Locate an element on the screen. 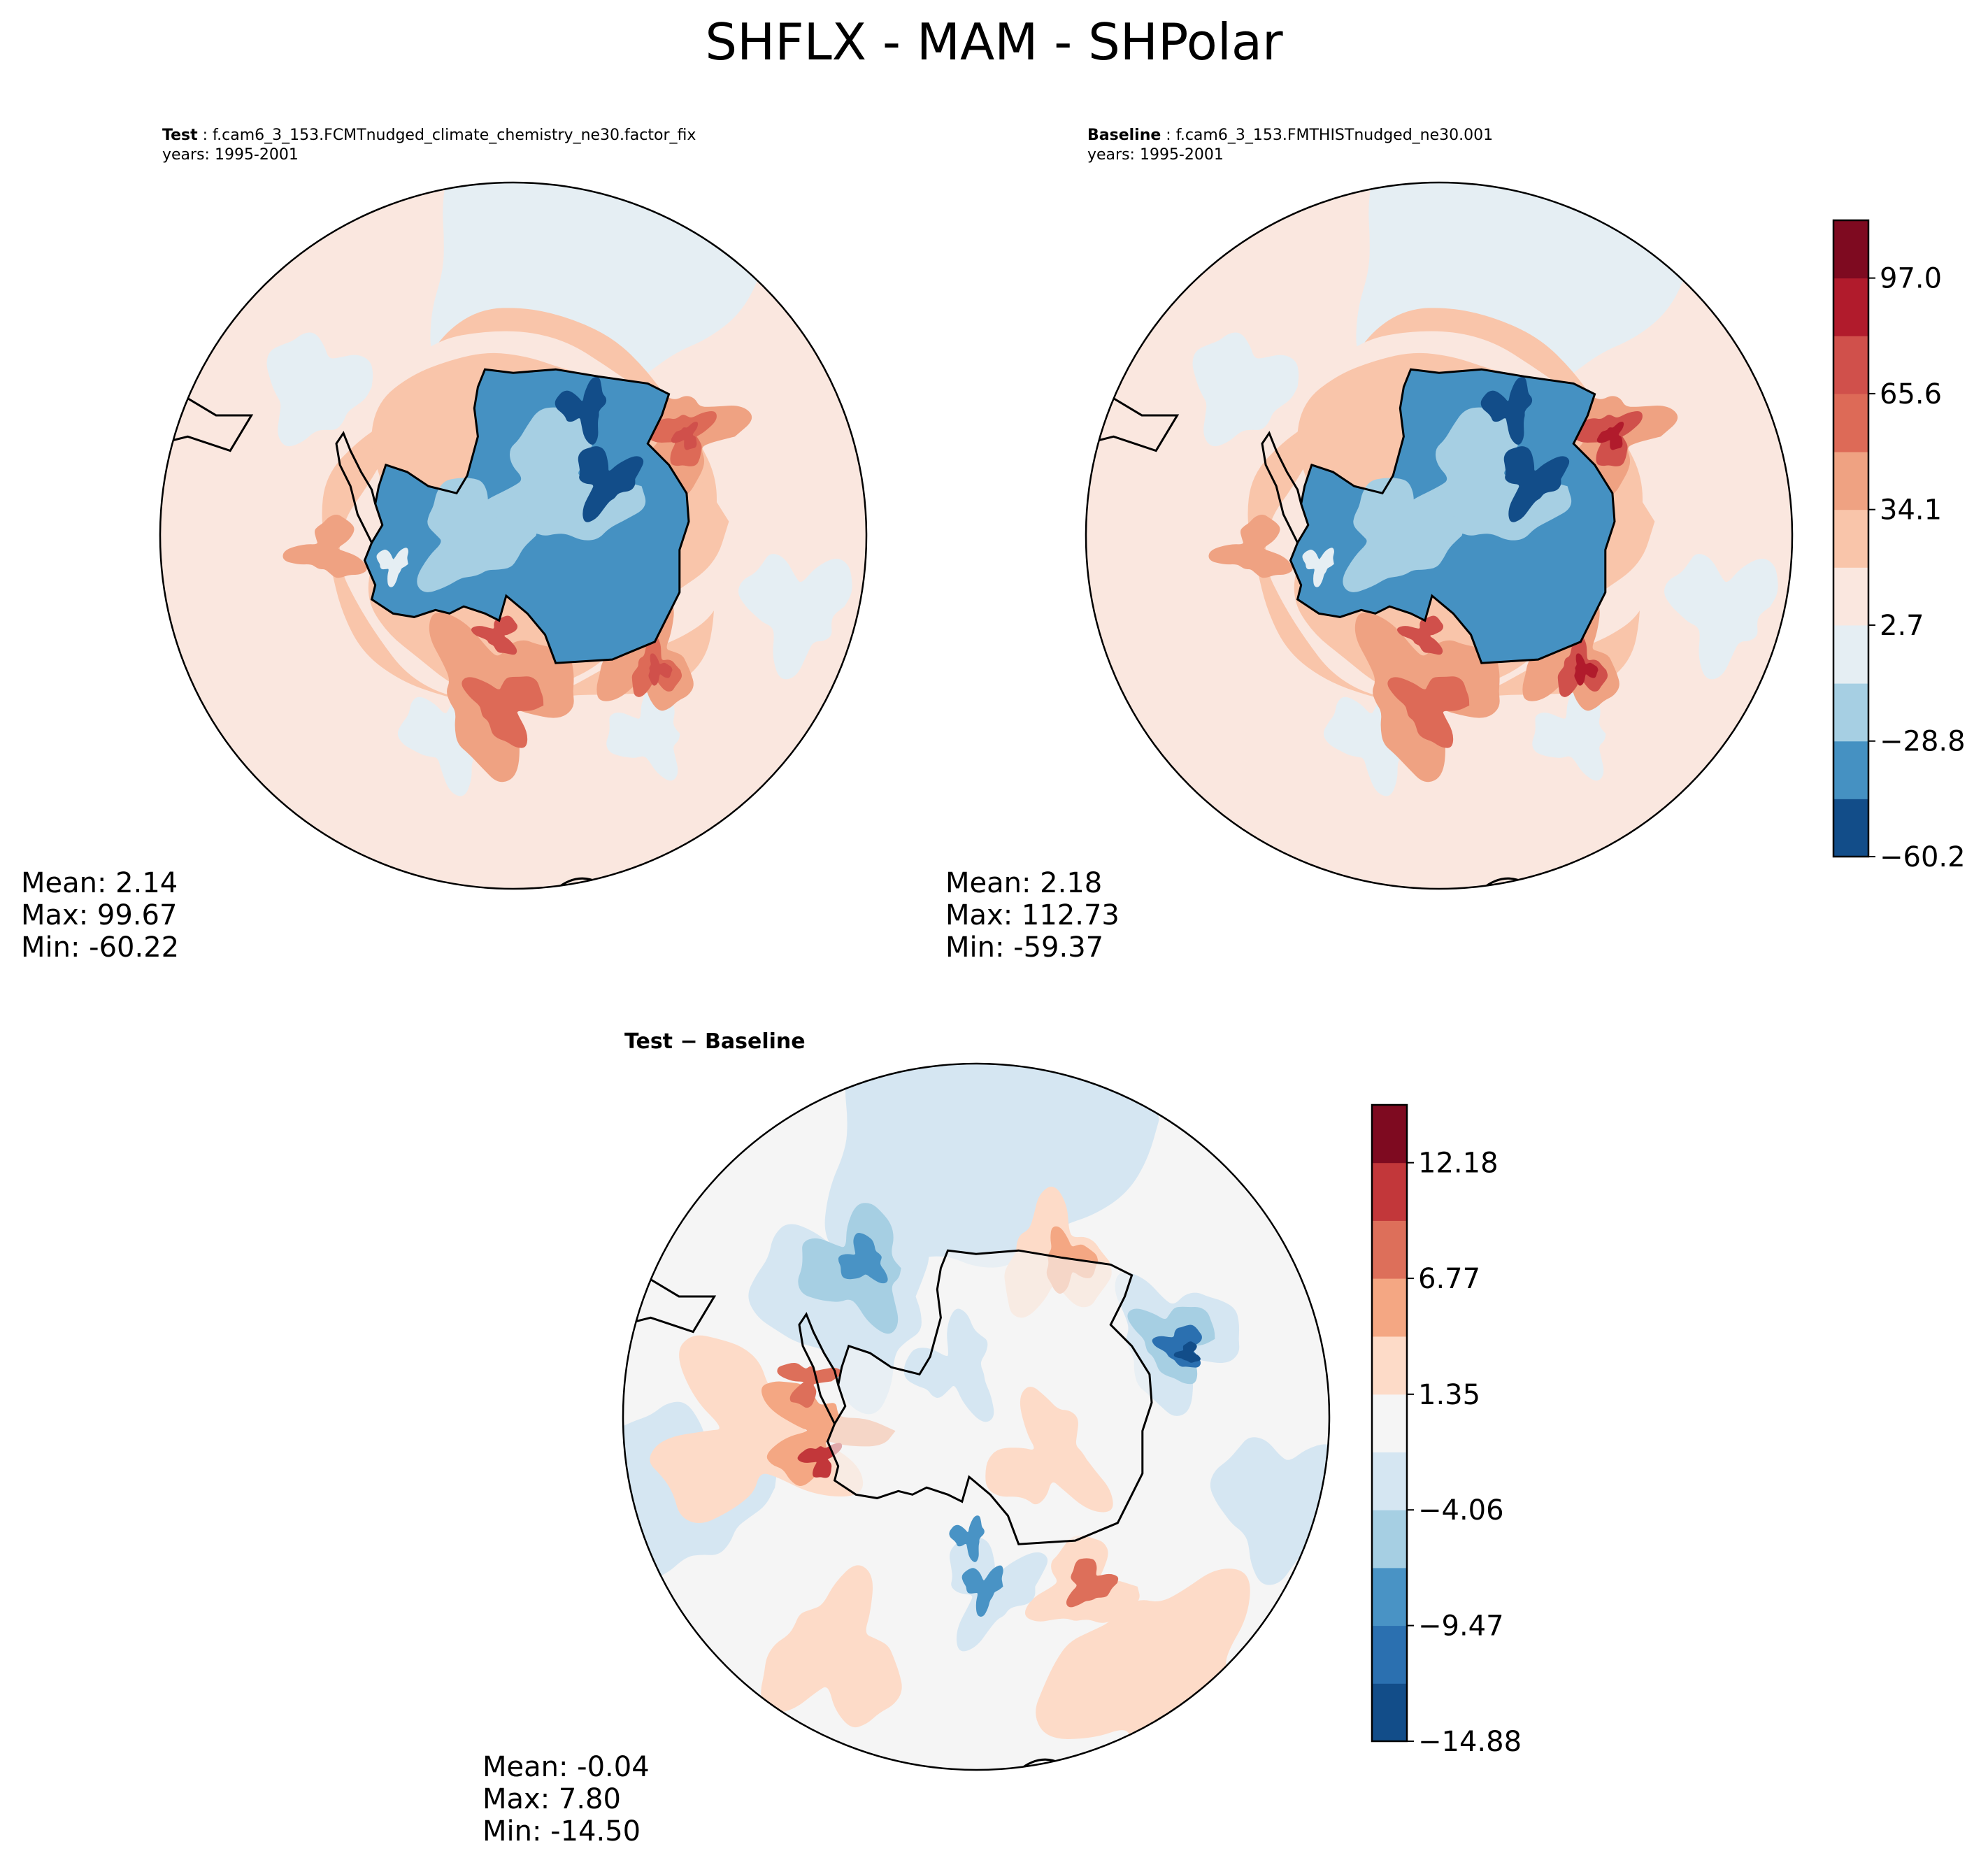 The height and width of the screenshot is (1865, 1988). baseline-max: Max: 112.73 is located at coordinates (1032, 915).